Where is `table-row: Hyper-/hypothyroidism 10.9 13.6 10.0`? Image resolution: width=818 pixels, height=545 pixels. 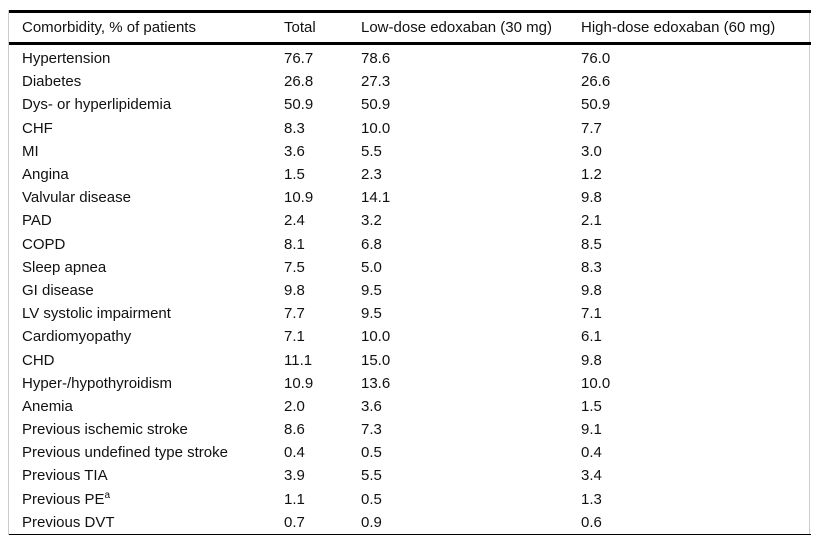 table-row: Hyper-/hypothyroidism 10.9 13.6 10.0 is located at coordinates (410, 383).